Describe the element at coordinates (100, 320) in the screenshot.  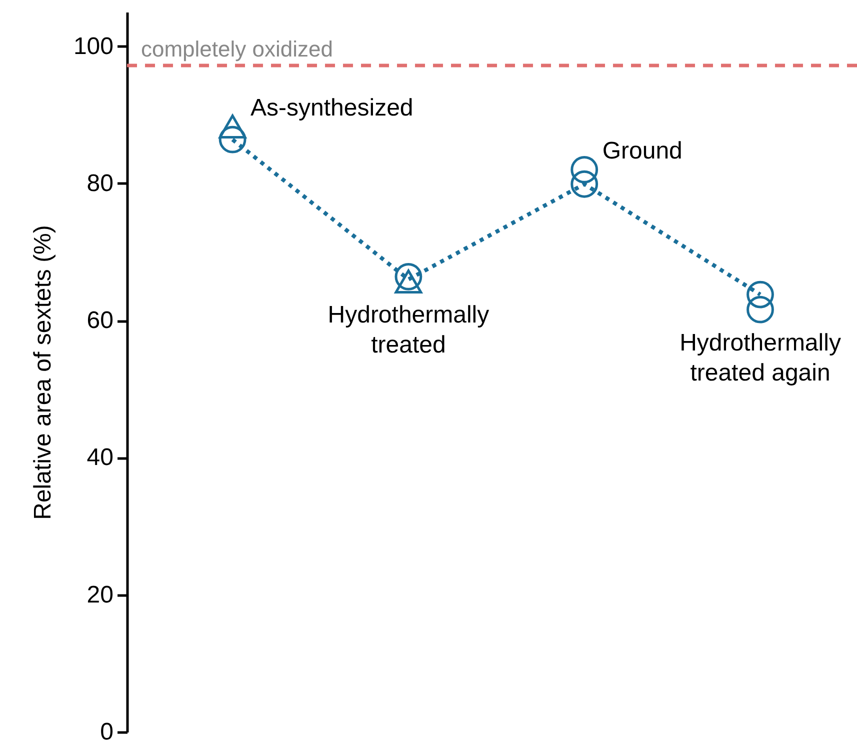
I see `y-tick-label: 60` at that location.